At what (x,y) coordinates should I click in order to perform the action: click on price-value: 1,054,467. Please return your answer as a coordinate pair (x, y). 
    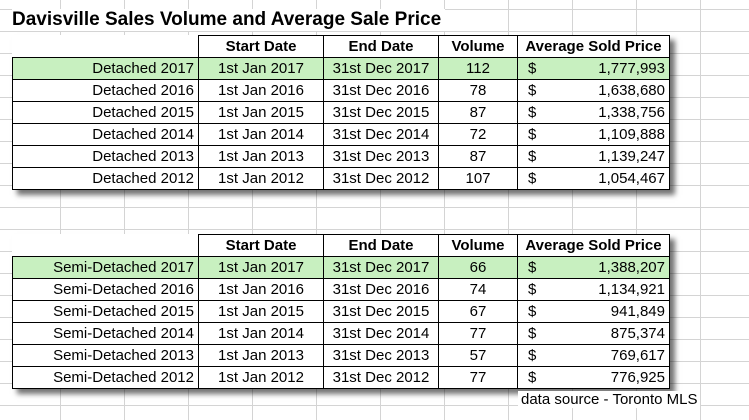
    Looking at the image, I should click on (631, 178).